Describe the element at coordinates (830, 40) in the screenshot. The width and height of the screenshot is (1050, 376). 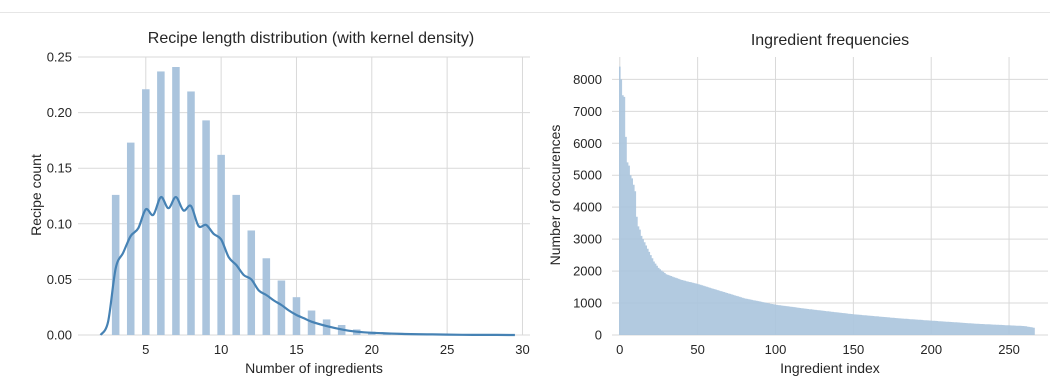
I see `right-chart-title: Ingredient frequencies` at that location.